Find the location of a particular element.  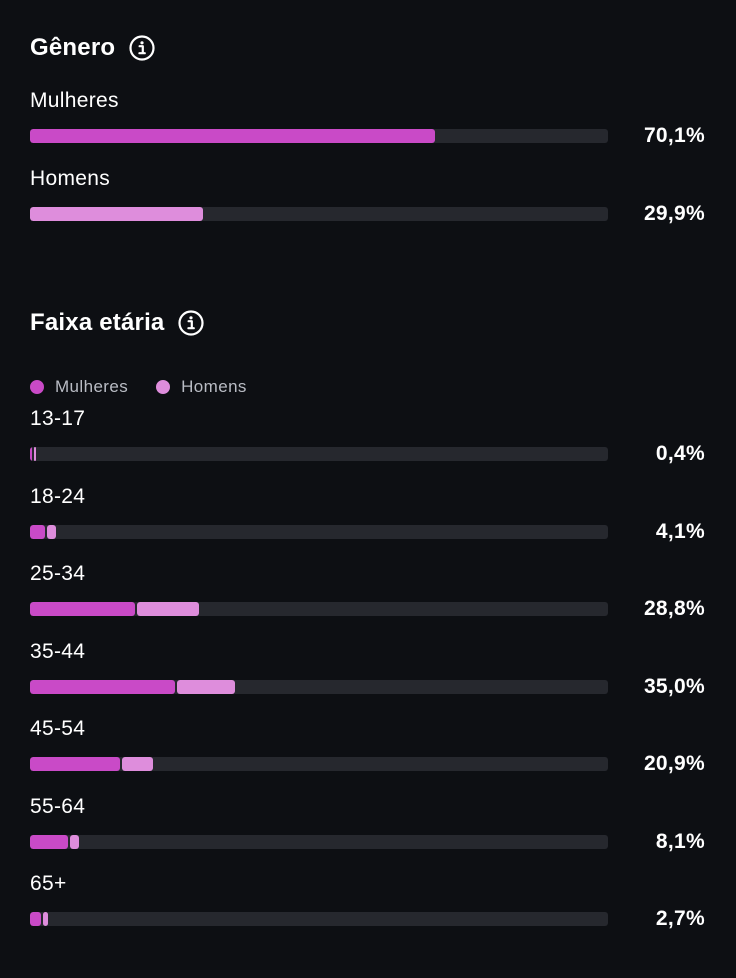

age-section-title: Faixa etária is located at coordinates (117, 323).